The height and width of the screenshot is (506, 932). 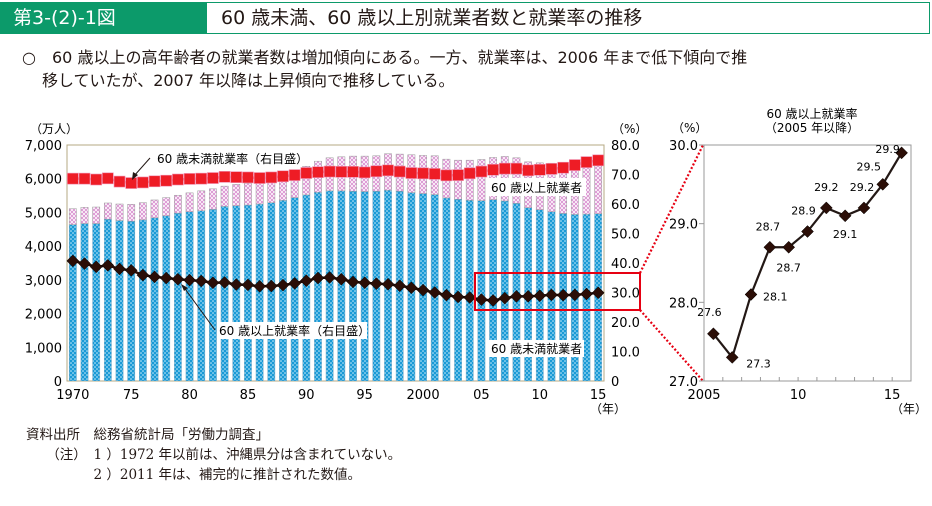 I want to click on inset-point-2007, so click(x=751, y=294).